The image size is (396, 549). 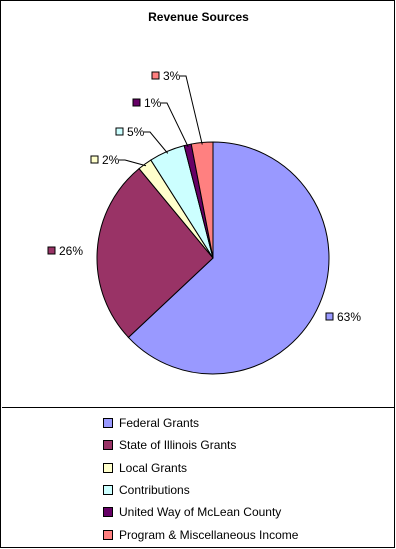 I want to click on legend-item-united-way-of-mclean-county: United Way of McLean County, so click(x=200, y=512).